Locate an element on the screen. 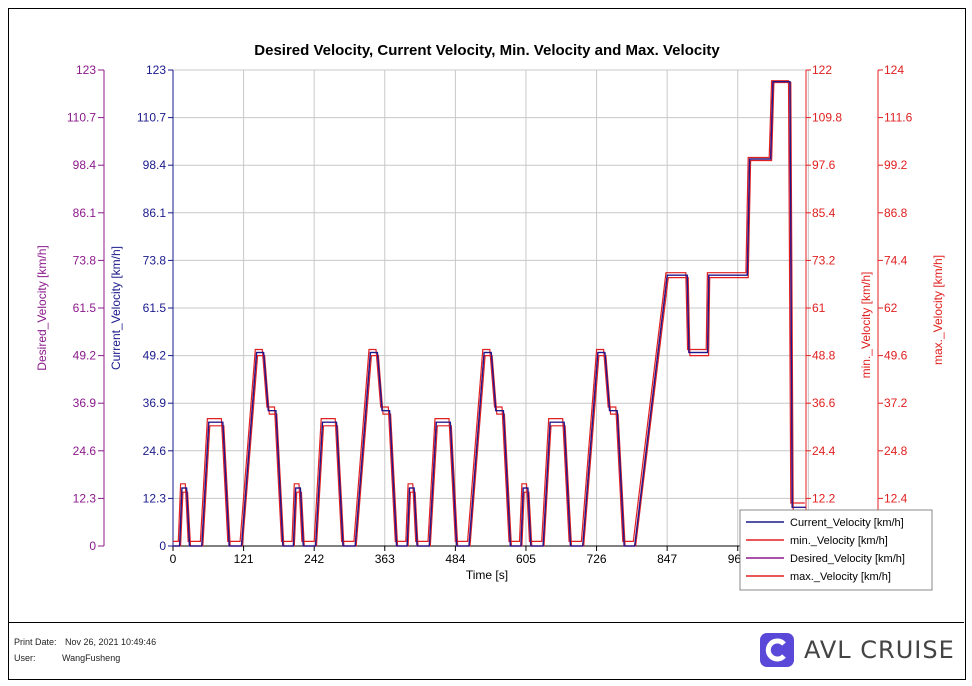 This screenshot has width=972, height=686. y-tick-label-max: 86.8 is located at coordinates (896, 213).